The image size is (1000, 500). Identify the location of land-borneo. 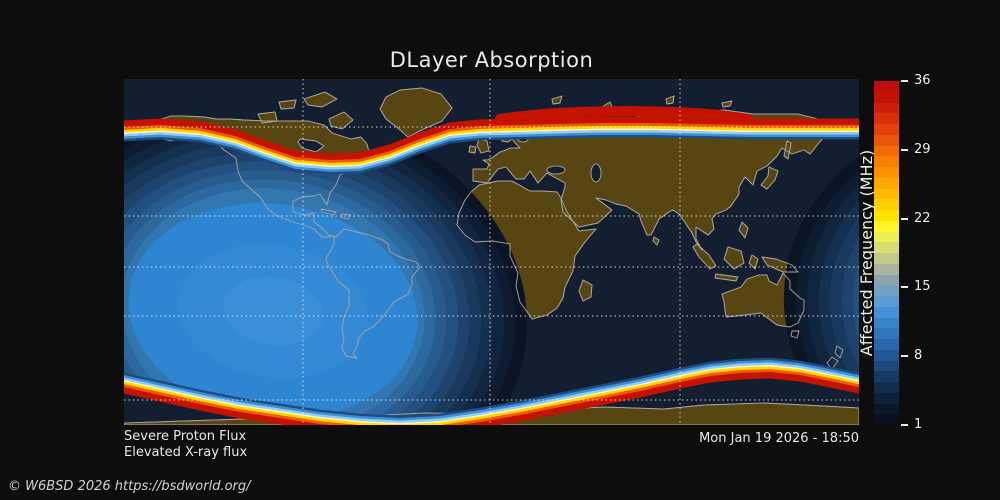
(734, 258).